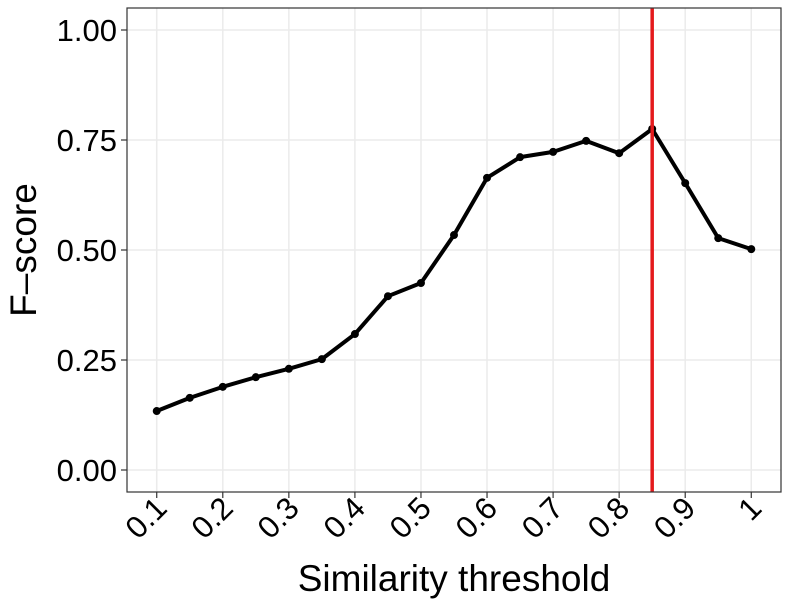 The height and width of the screenshot is (605, 789). What do you see at coordinates (278, 517) in the screenshot?
I see `x-tick-label: 0.3` at bounding box center [278, 517].